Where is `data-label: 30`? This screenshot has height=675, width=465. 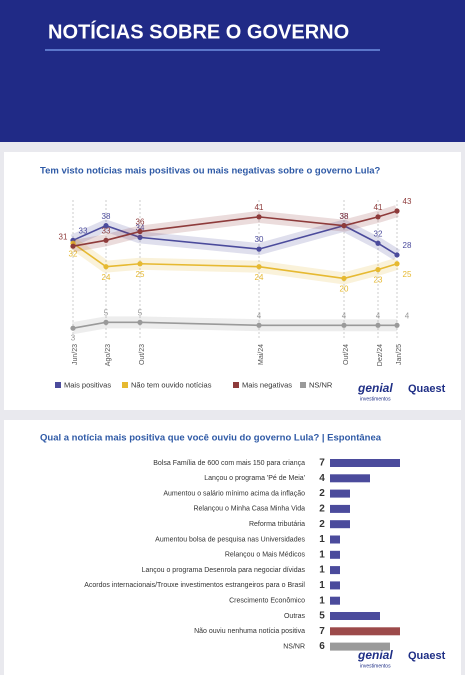 data-label: 30 is located at coordinates (259, 239).